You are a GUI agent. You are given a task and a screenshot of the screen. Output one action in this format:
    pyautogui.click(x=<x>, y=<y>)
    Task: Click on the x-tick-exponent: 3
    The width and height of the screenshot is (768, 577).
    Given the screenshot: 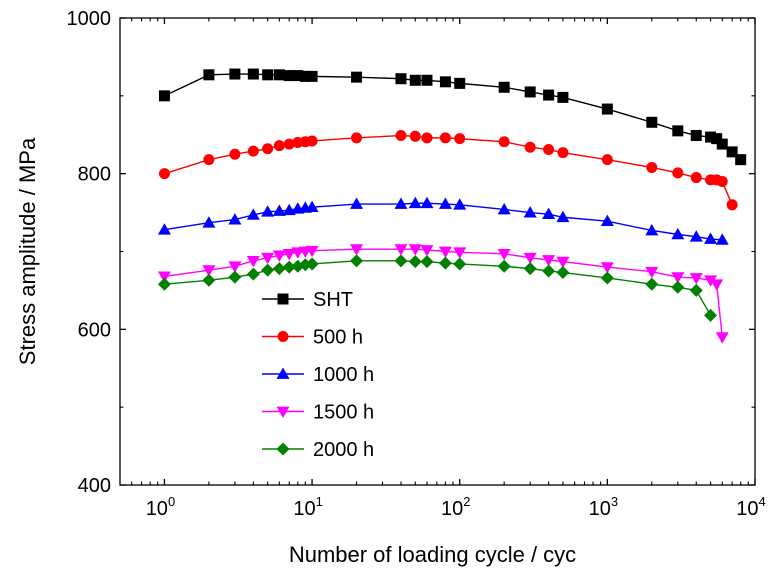 What is the action you would take?
    pyautogui.click(x=614, y=501)
    